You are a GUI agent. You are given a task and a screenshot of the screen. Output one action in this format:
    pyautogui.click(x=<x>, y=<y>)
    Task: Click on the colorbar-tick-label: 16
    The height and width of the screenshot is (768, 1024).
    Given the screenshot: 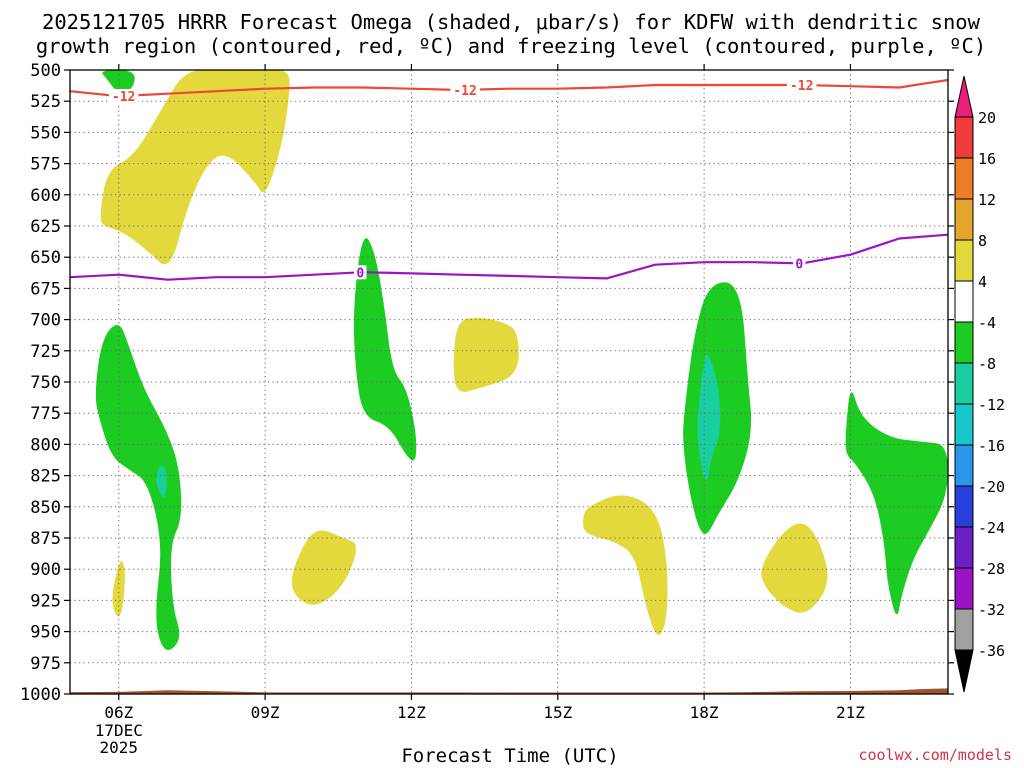 What is the action you would take?
    pyautogui.click(x=987, y=159)
    